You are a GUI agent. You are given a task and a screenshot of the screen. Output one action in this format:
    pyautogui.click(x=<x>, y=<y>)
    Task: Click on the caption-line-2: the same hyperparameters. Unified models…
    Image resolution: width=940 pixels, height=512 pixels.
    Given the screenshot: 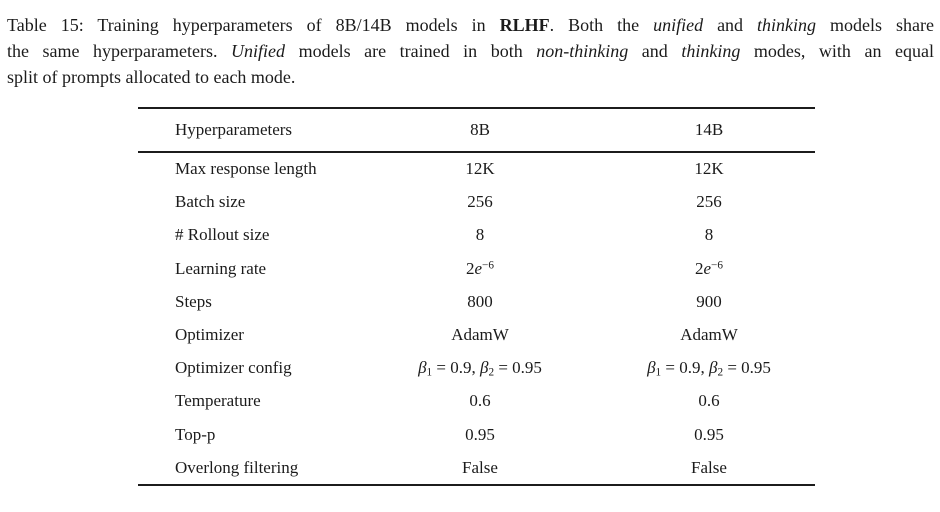 What is the action you would take?
    pyautogui.click(x=470, y=51)
    